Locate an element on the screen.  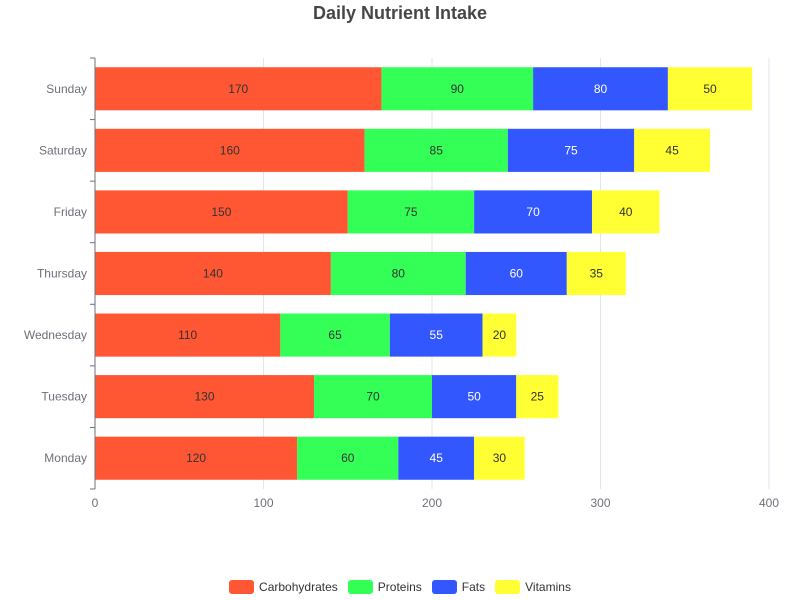
data-label: 20 is located at coordinates (500, 335).